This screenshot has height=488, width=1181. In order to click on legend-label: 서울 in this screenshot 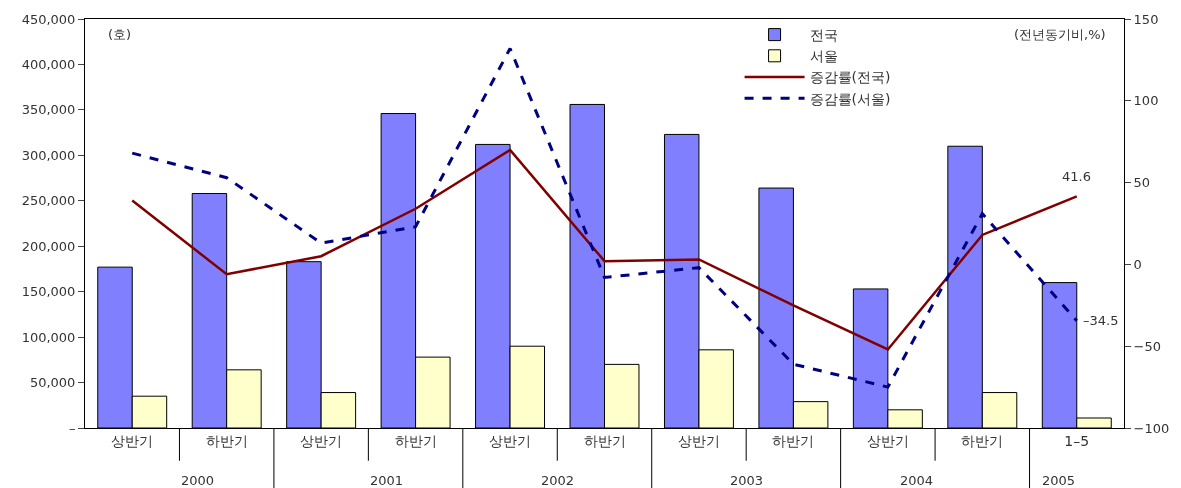, I will do `click(823, 56)`.